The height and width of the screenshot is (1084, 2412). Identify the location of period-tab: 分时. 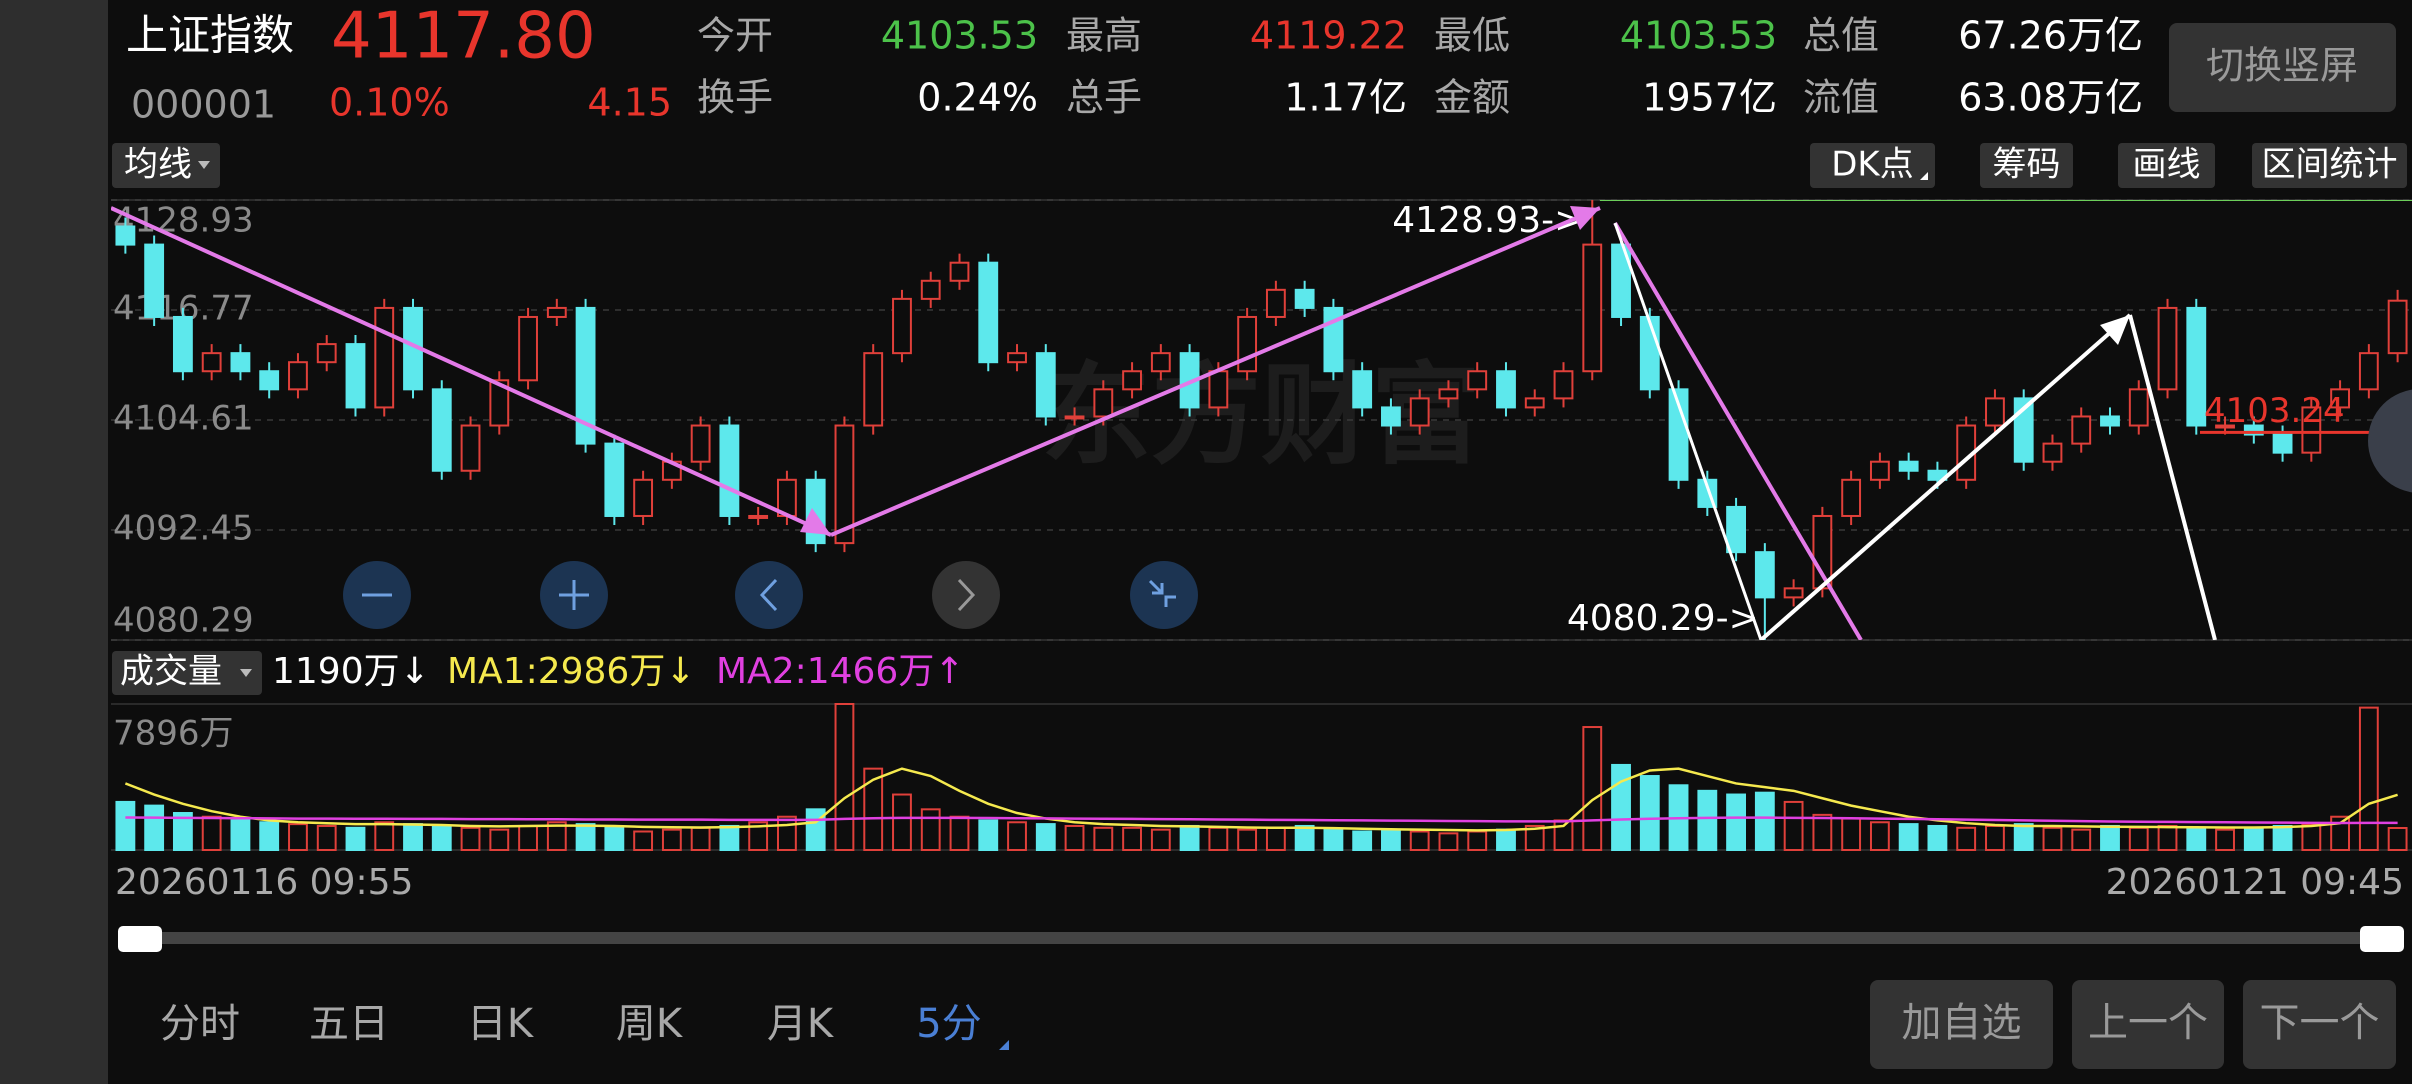
(200, 1024).